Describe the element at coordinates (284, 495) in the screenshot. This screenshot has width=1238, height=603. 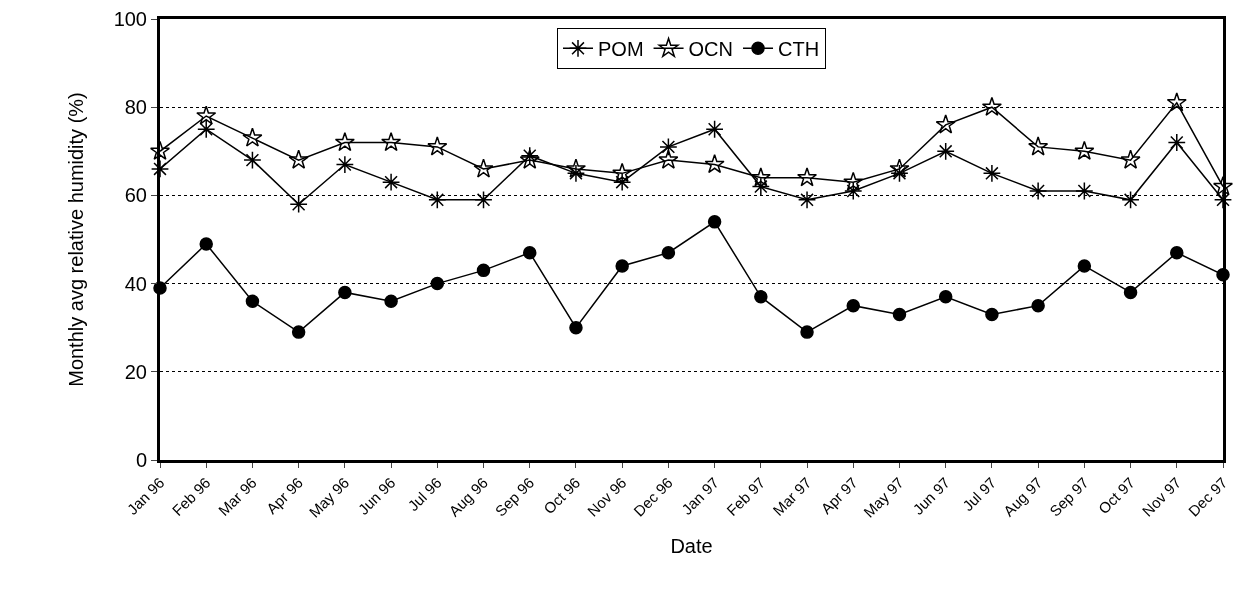
I see `x-tick-label: Apr 96` at that location.